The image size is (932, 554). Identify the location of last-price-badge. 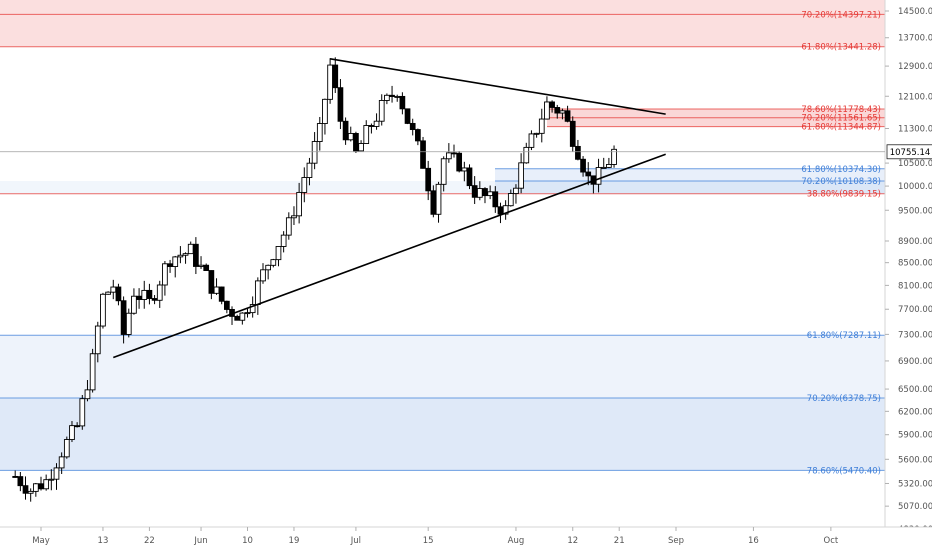
(909, 152).